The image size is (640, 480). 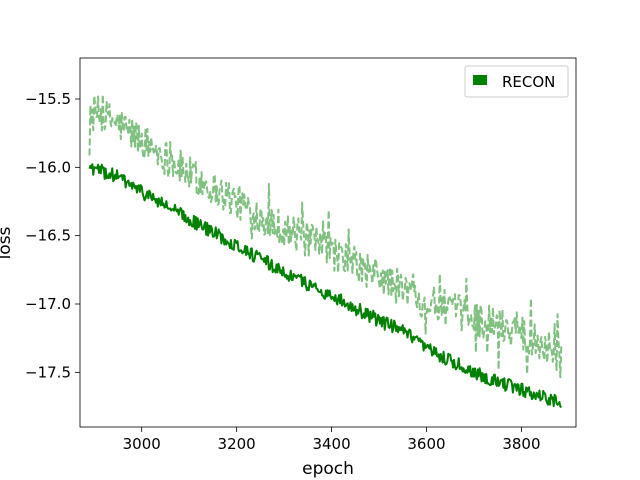 I want to click on y-tick-label: −17.0, so click(x=48, y=304).